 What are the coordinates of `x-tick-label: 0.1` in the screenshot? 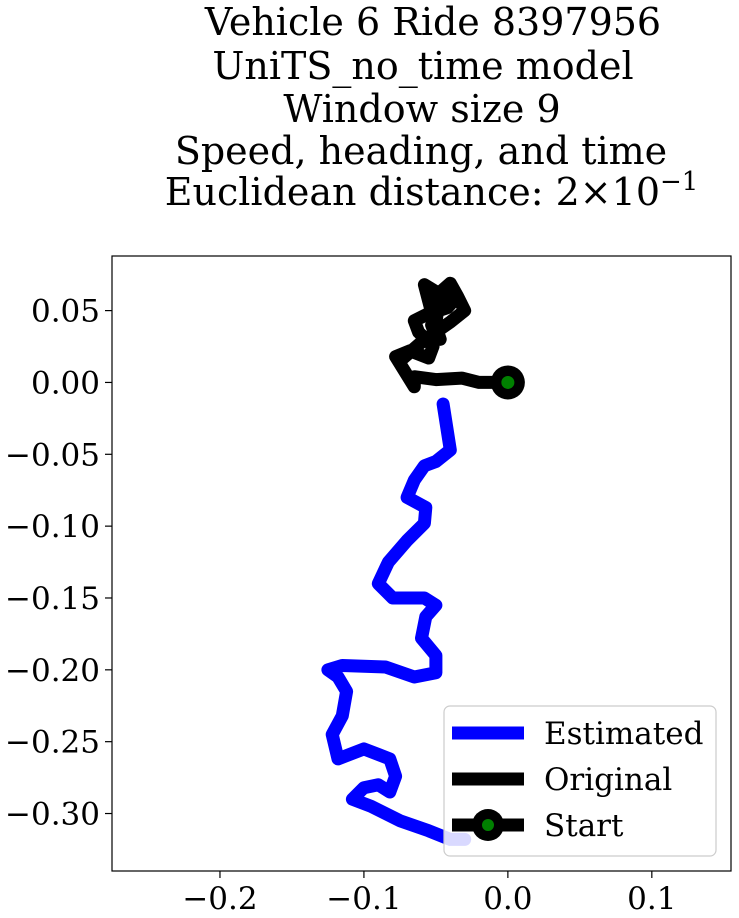 It's located at (651, 899).